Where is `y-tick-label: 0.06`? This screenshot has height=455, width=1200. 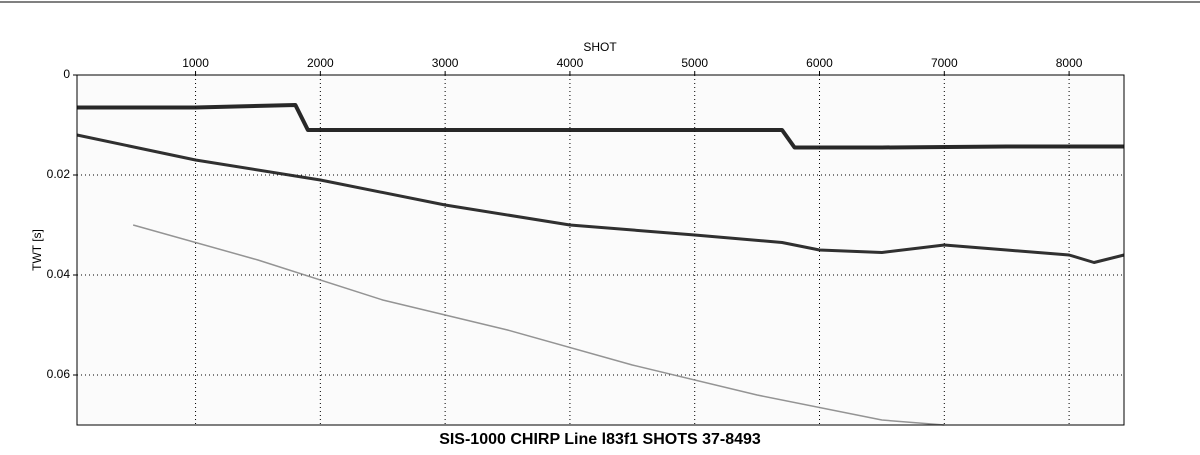 y-tick-label: 0.06 is located at coordinates (59, 374).